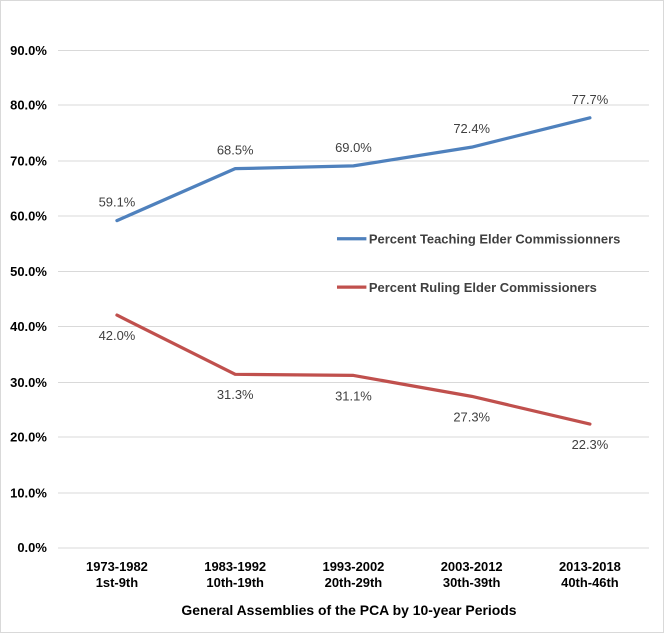 This screenshot has height=633, width=664. What do you see at coordinates (117, 574) in the screenshot?
I see `x-axis-category-label: 1973-1982 1st-9th` at bounding box center [117, 574].